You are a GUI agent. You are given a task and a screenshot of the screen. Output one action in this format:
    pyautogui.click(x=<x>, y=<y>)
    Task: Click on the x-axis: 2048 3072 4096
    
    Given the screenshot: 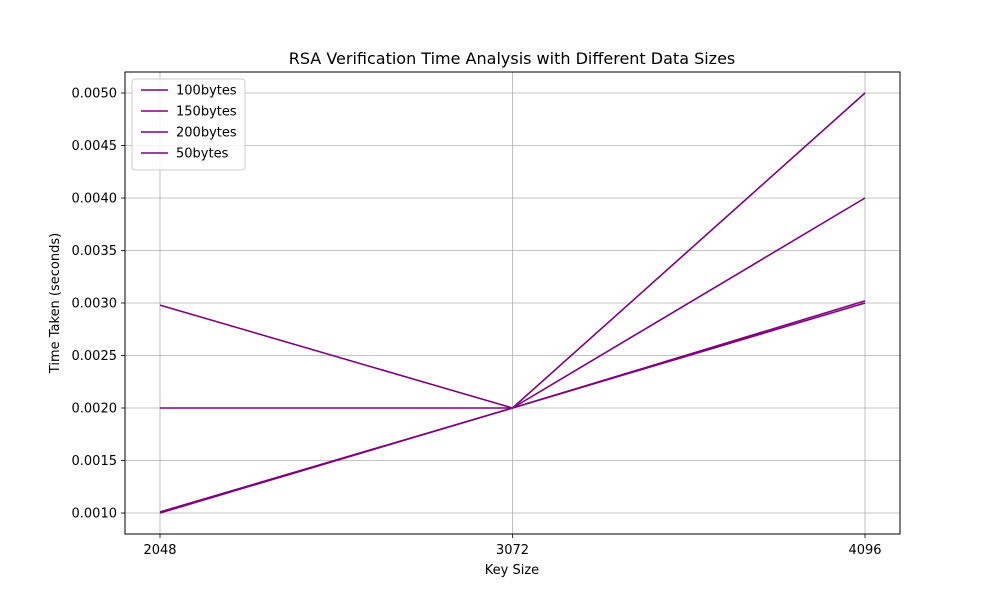 What is the action you would take?
    pyautogui.click(x=512, y=546)
    